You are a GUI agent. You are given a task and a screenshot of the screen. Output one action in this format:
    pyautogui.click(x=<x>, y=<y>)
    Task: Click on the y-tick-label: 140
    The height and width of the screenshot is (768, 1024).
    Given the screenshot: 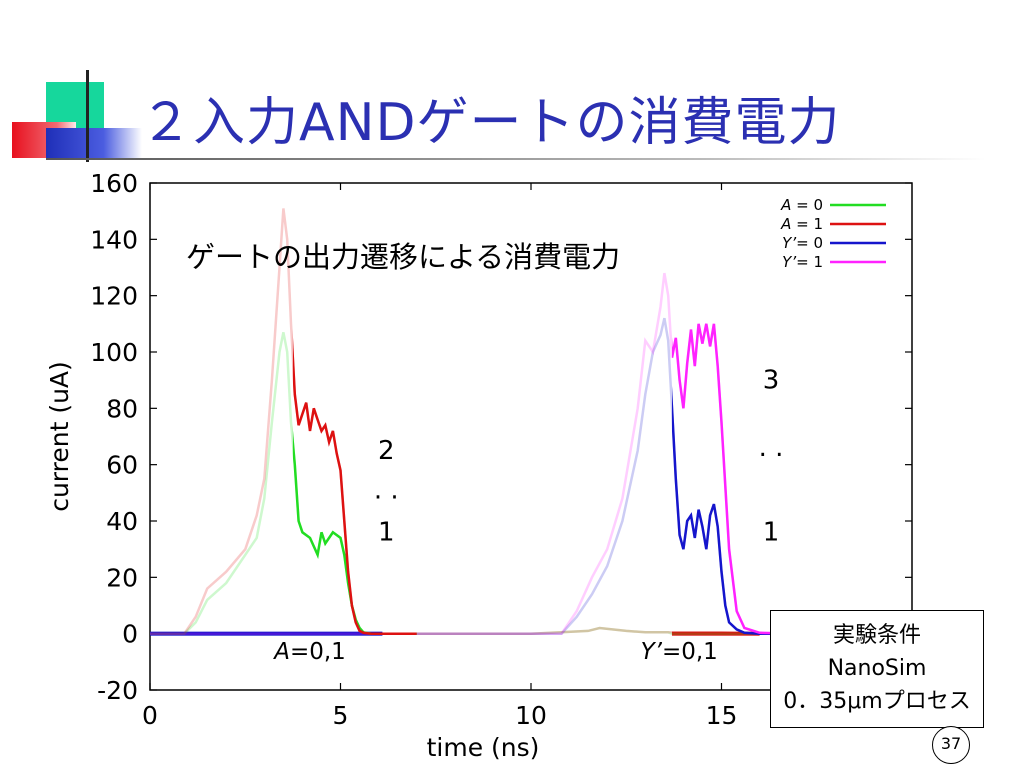 What is the action you would take?
    pyautogui.click(x=114, y=239)
    